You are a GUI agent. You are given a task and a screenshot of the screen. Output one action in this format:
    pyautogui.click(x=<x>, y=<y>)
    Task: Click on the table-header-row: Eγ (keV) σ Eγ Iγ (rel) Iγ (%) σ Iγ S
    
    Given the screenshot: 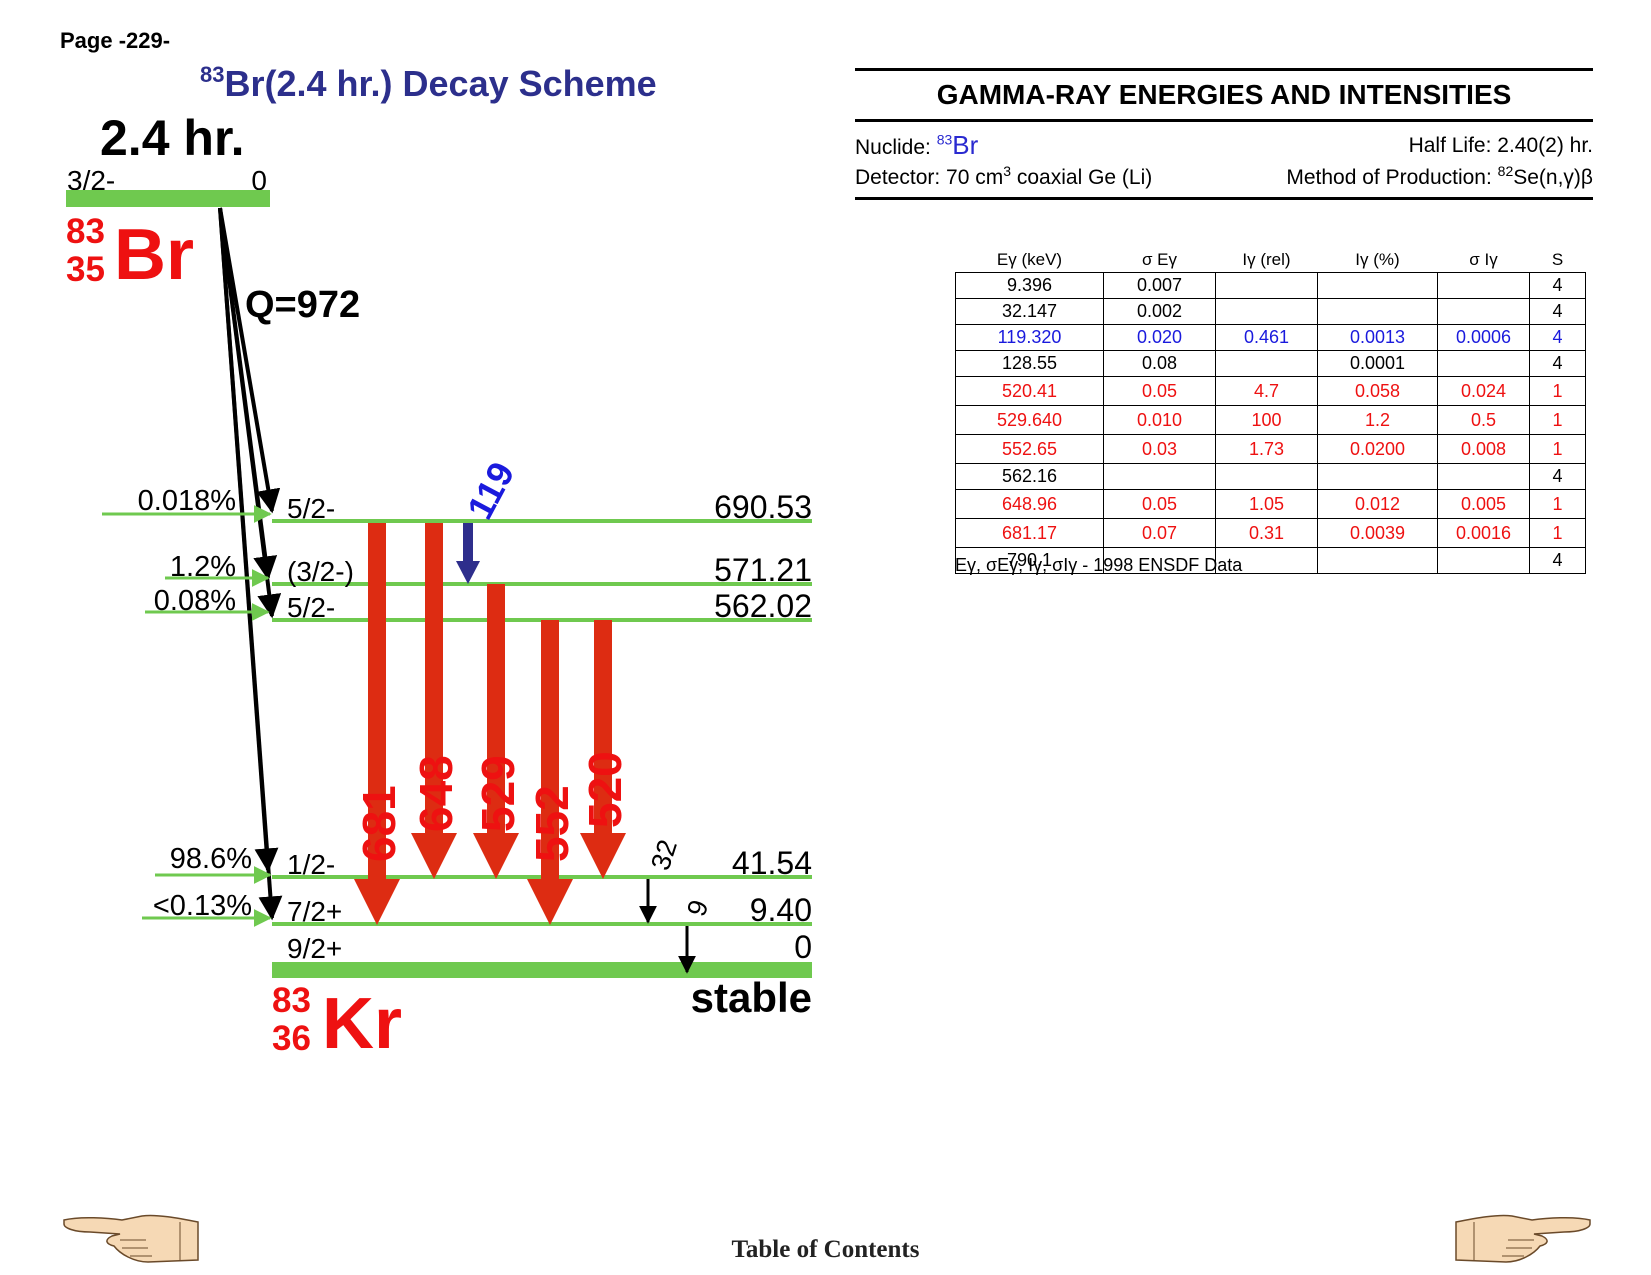 What is the action you would take?
    pyautogui.click(x=1271, y=256)
    